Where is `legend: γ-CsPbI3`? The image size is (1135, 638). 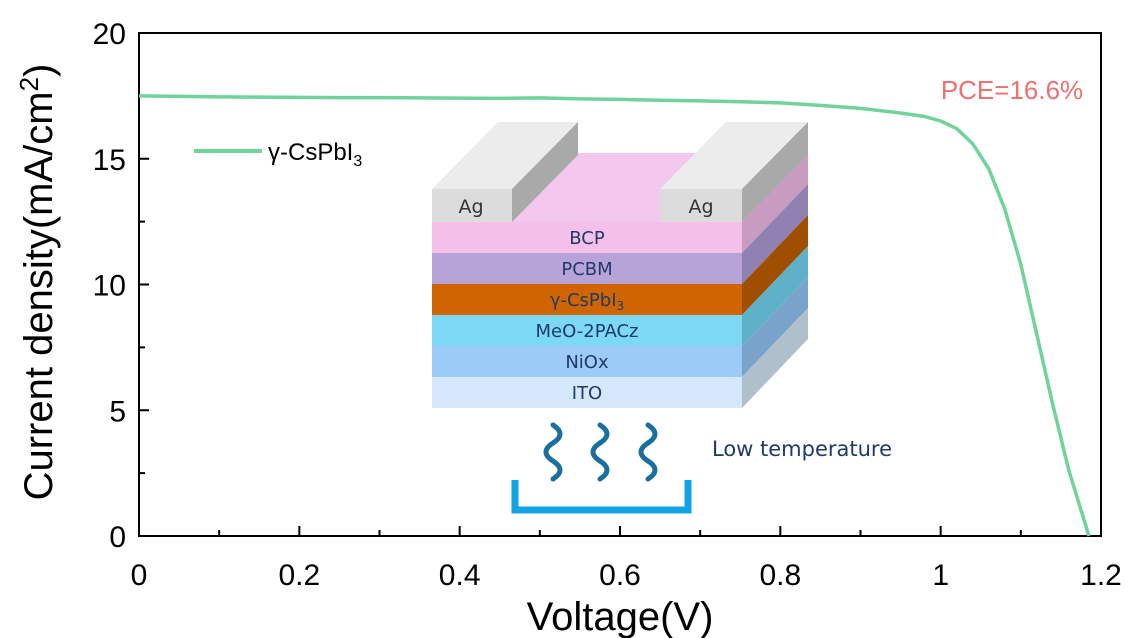
legend: γ-CsPbI3 is located at coordinates (278, 154).